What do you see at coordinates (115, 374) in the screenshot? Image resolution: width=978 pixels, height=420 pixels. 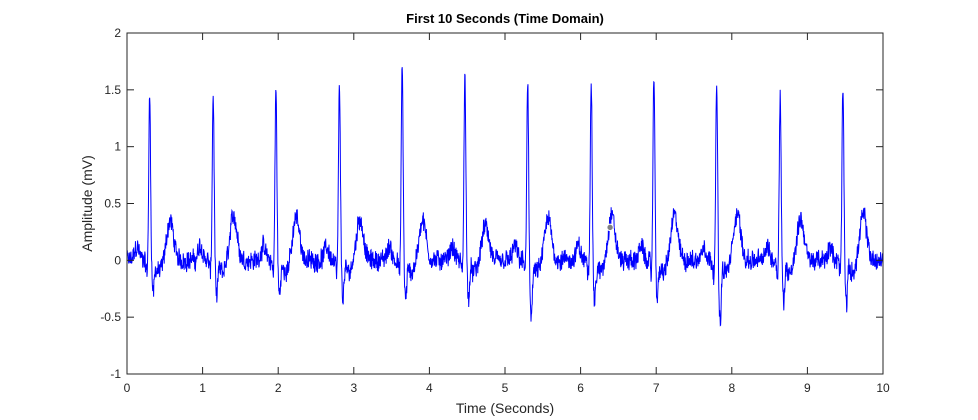 I see `y-tick-label: -1` at bounding box center [115, 374].